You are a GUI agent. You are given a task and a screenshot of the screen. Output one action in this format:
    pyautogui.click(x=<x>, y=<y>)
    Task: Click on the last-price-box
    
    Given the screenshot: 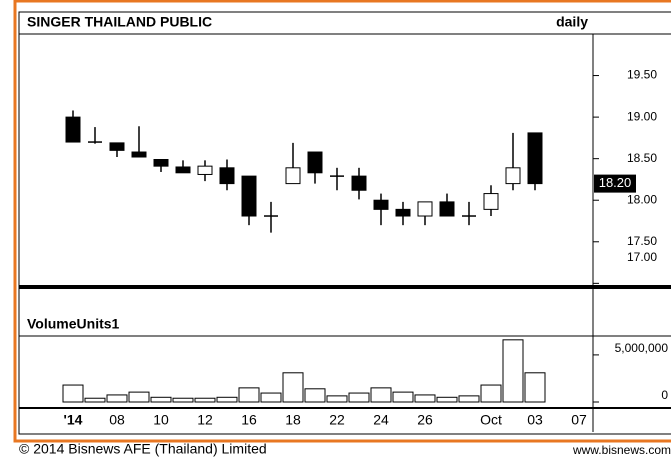 What is the action you would take?
    pyautogui.click(x=615, y=183)
    